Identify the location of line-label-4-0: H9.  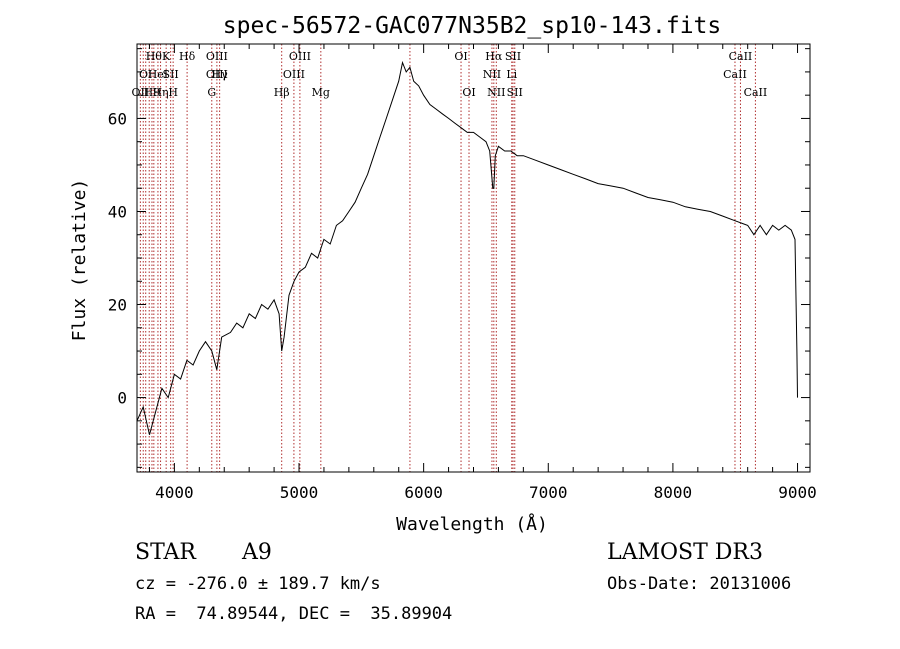
(152, 92).